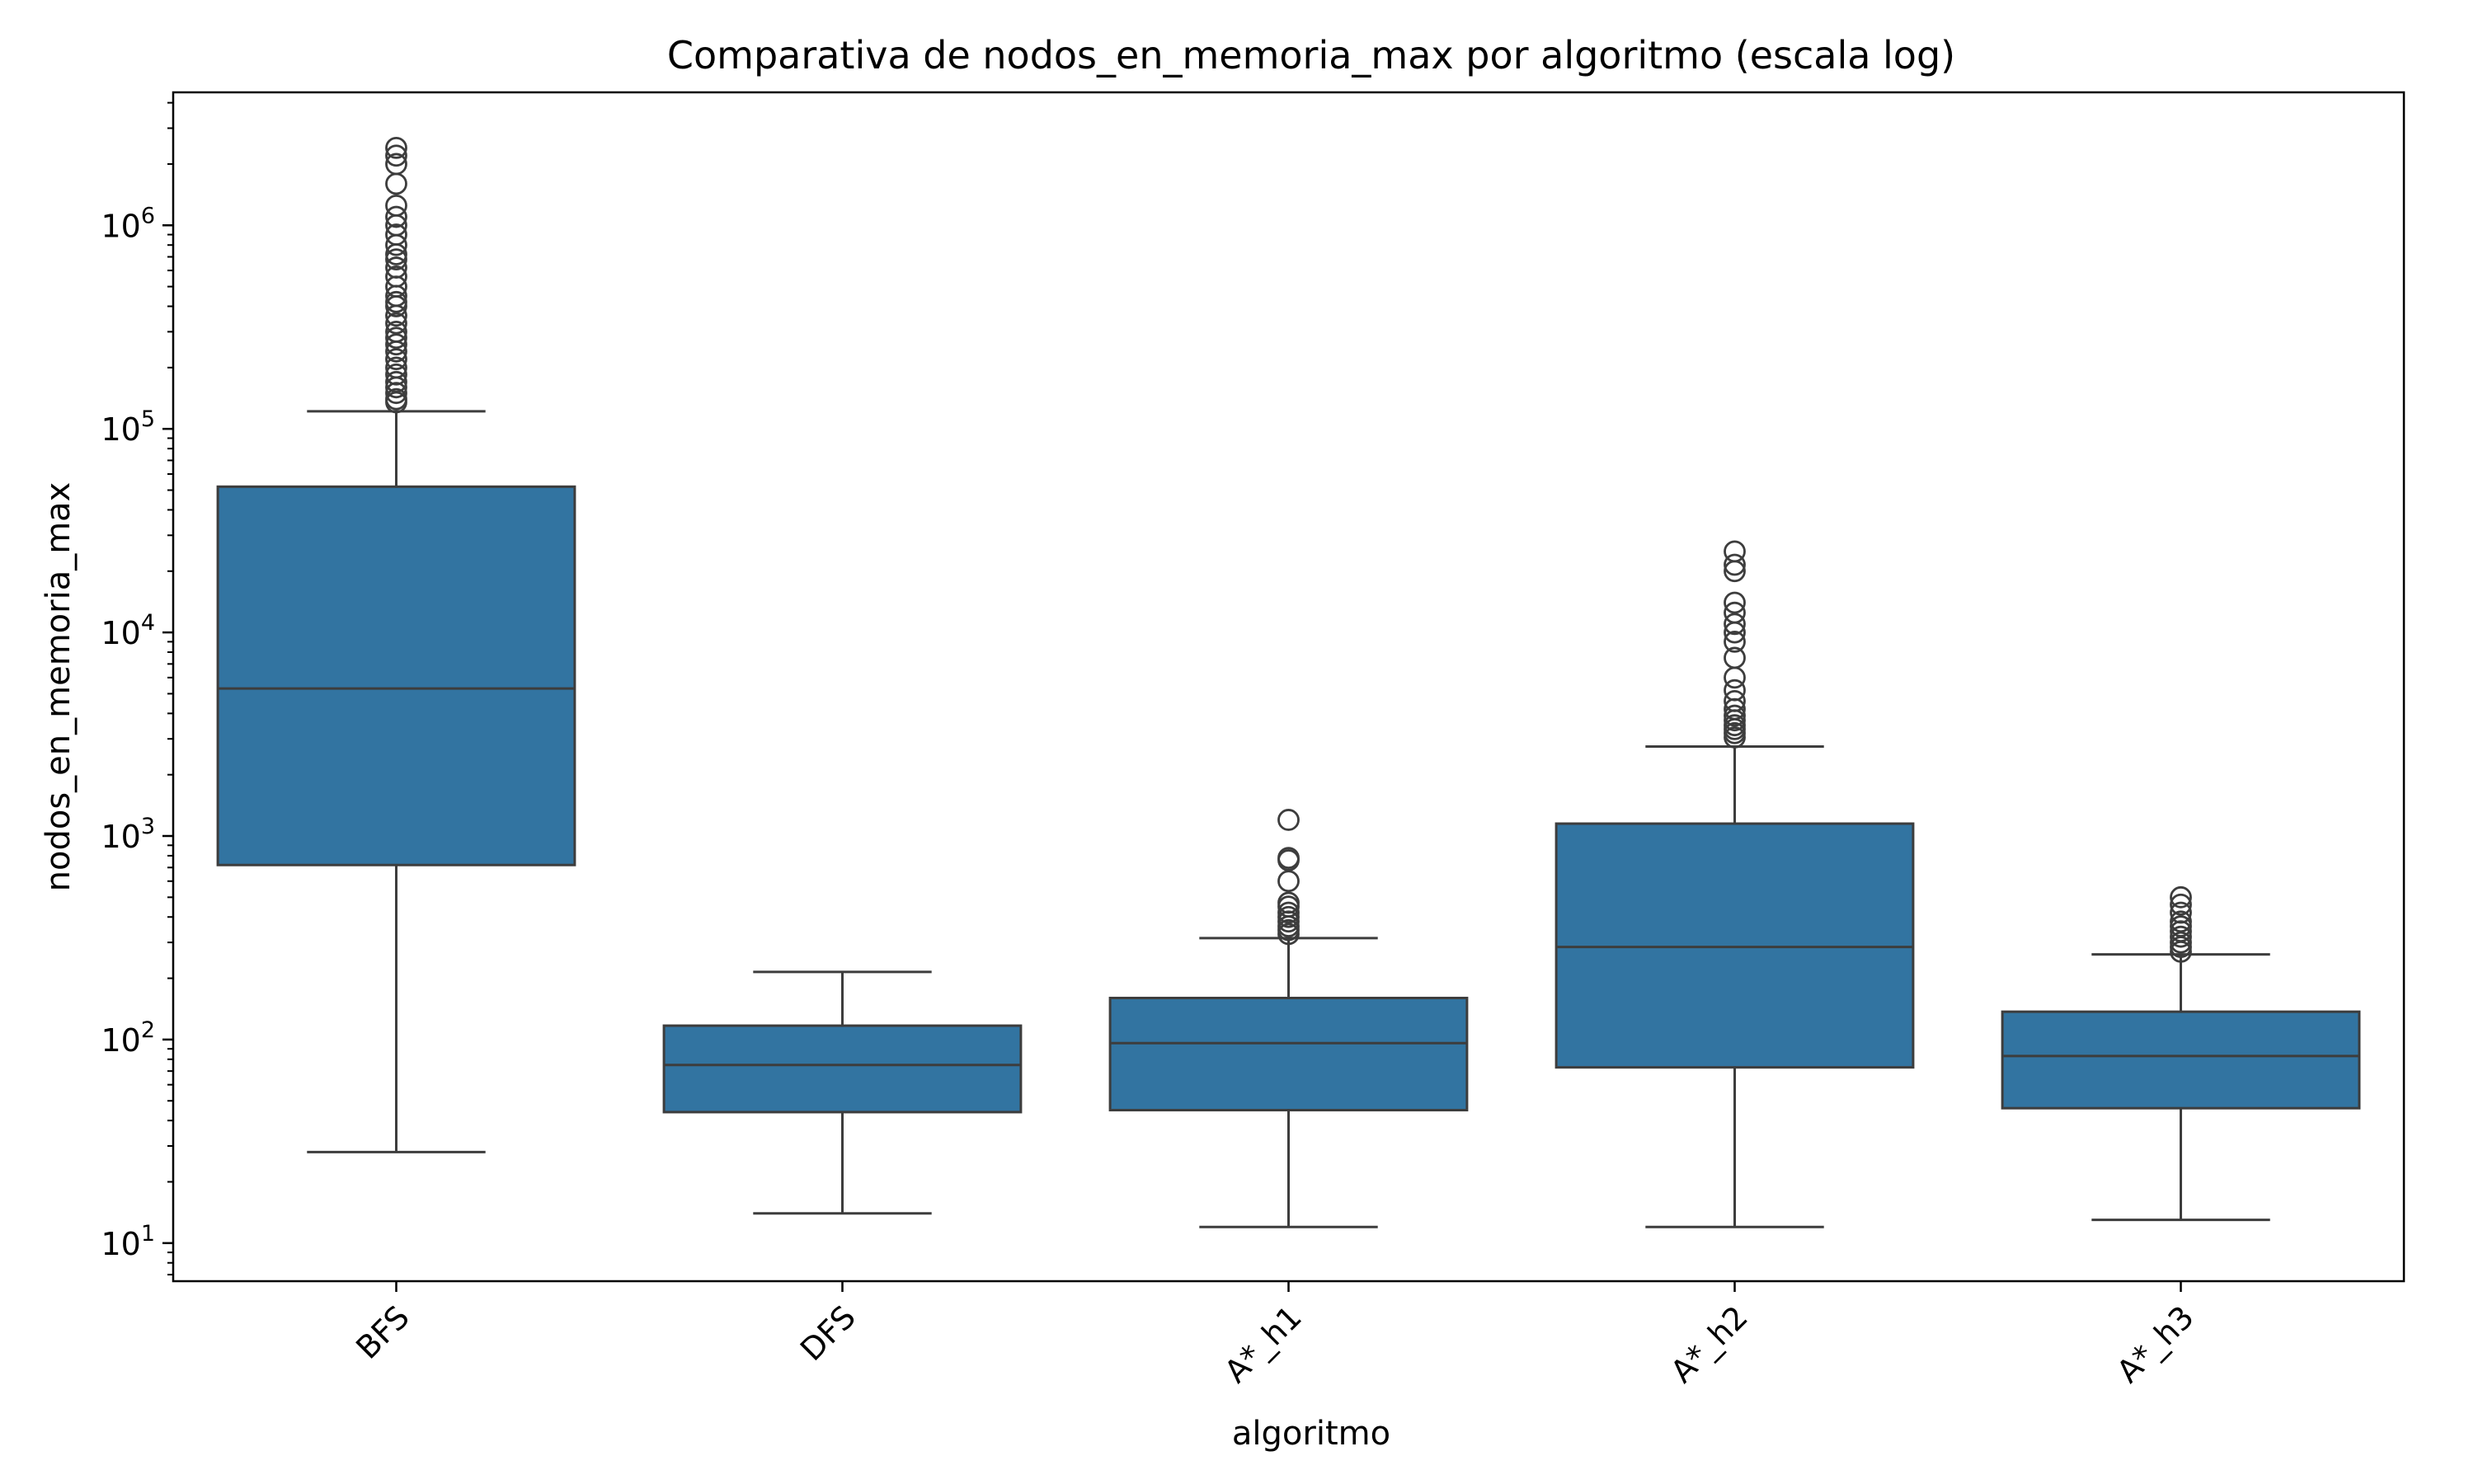  I want to click on y-axis: 10¹ 10² 10³ 10⁴ 10⁵ 10⁶, so click(137, 688).